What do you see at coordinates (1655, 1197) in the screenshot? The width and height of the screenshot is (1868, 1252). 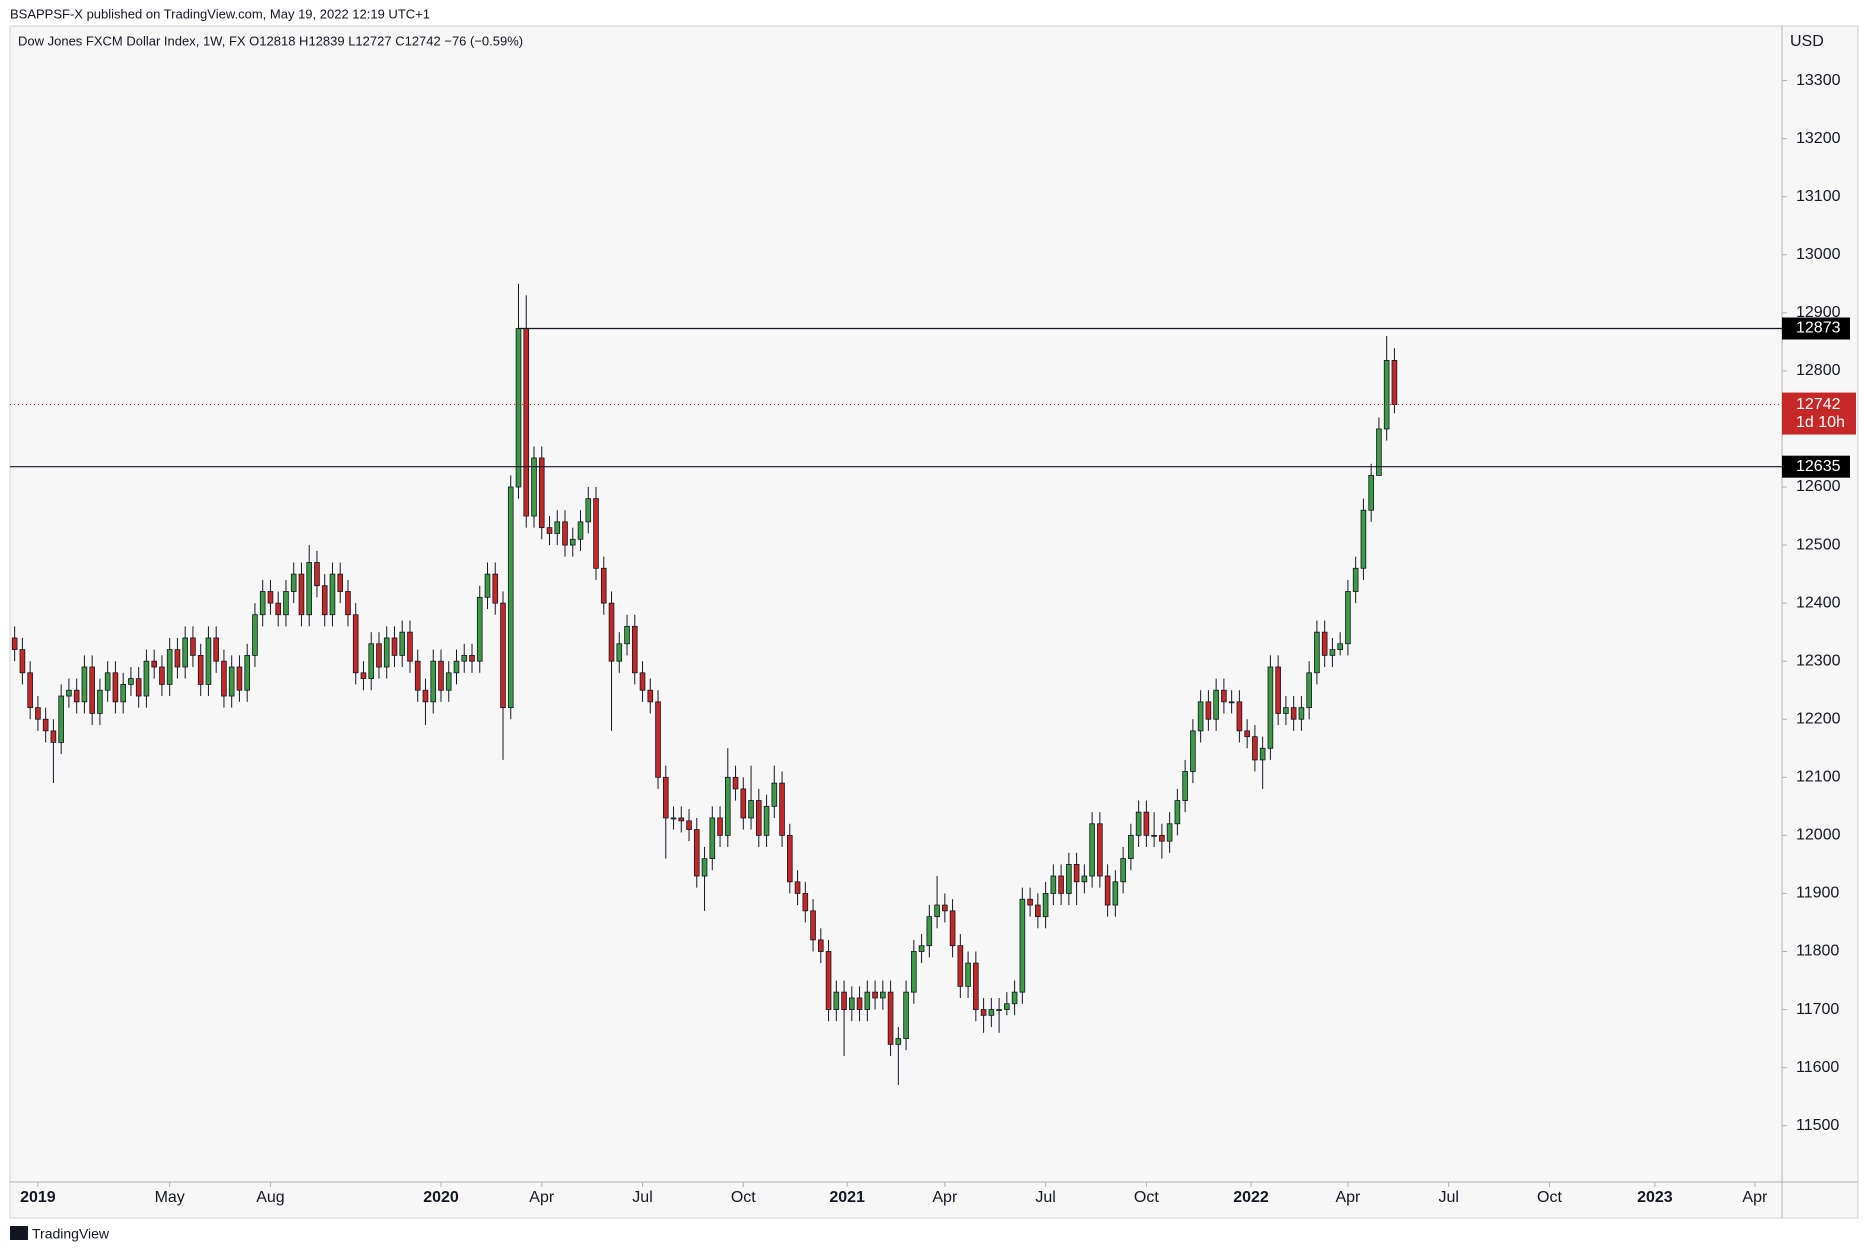 I see `x-tick-label: 2023` at bounding box center [1655, 1197].